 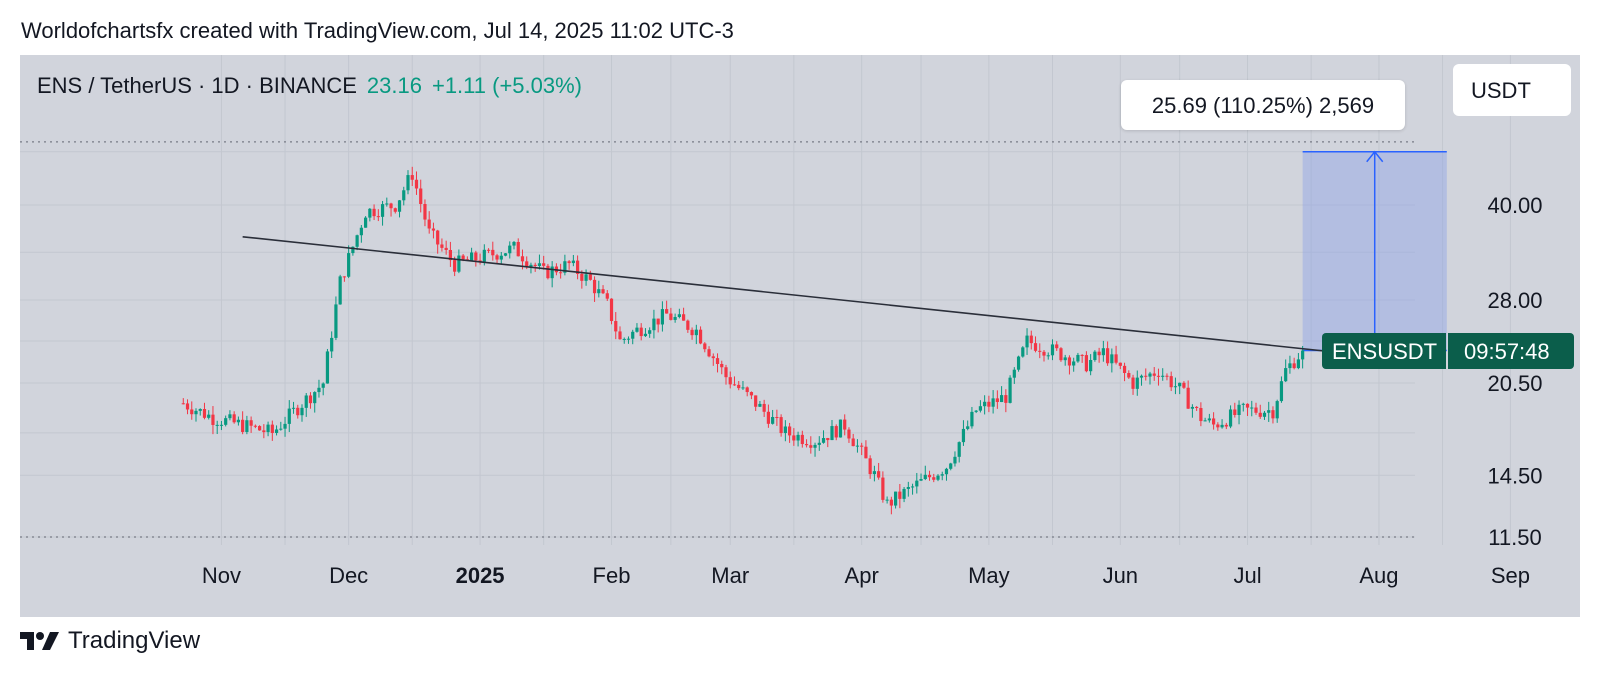 What do you see at coordinates (39, 641) in the screenshot?
I see `tradingview-logo-icon` at bounding box center [39, 641].